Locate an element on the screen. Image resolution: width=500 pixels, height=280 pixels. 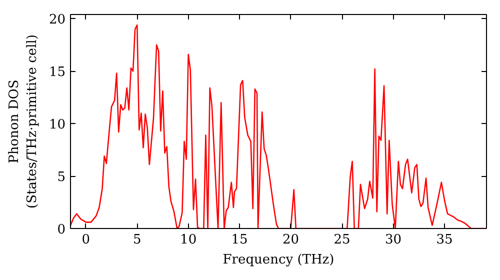
y-tick-label: 5 is located at coordinates (61, 178).